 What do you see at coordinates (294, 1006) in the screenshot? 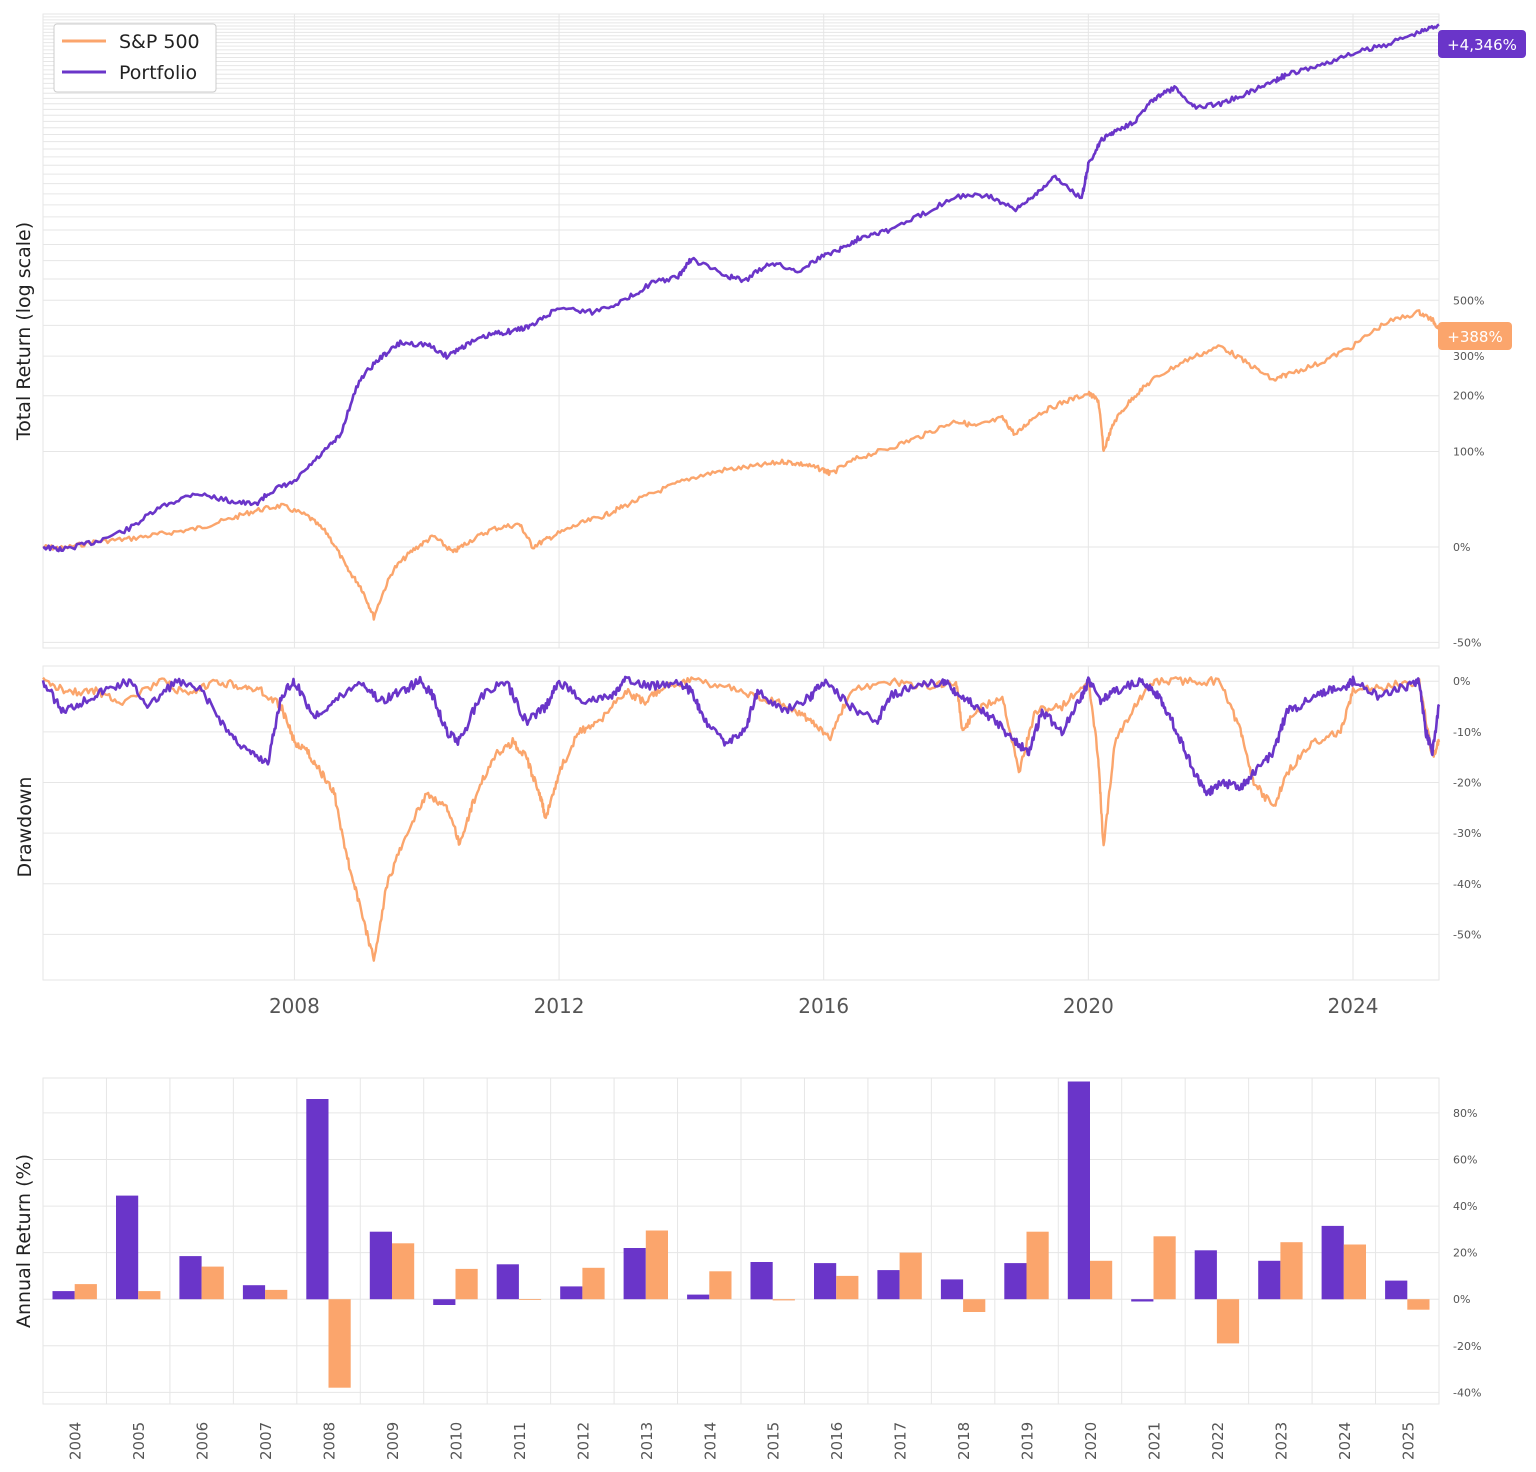
I see `date-x-tick-label: 2008` at bounding box center [294, 1006].